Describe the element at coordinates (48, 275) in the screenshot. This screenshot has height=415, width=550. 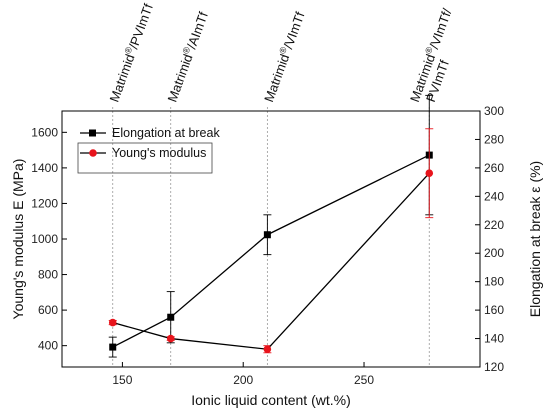
I see `left-tick-label: 800` at that location.